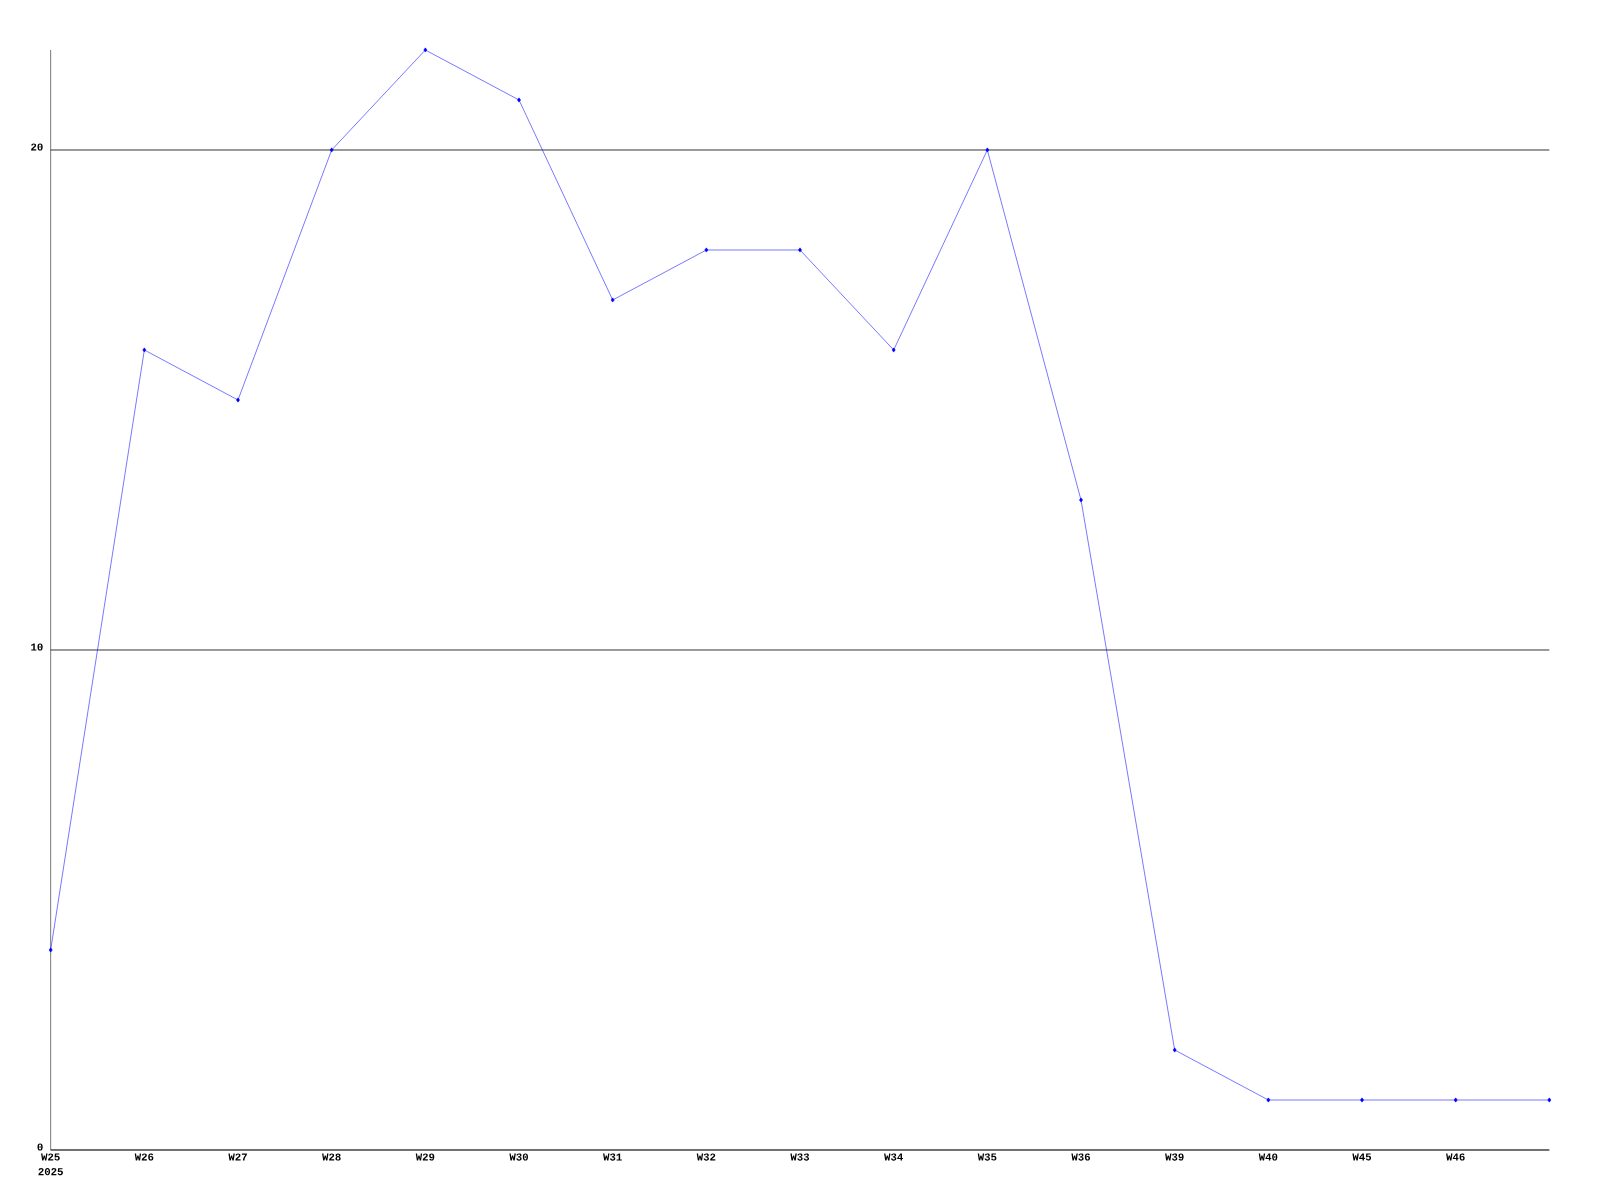  What do you see at coordinates (144, 1157) in the screenshot?
I see `x-tick-label: W26` at bounding box center [144, 1157].